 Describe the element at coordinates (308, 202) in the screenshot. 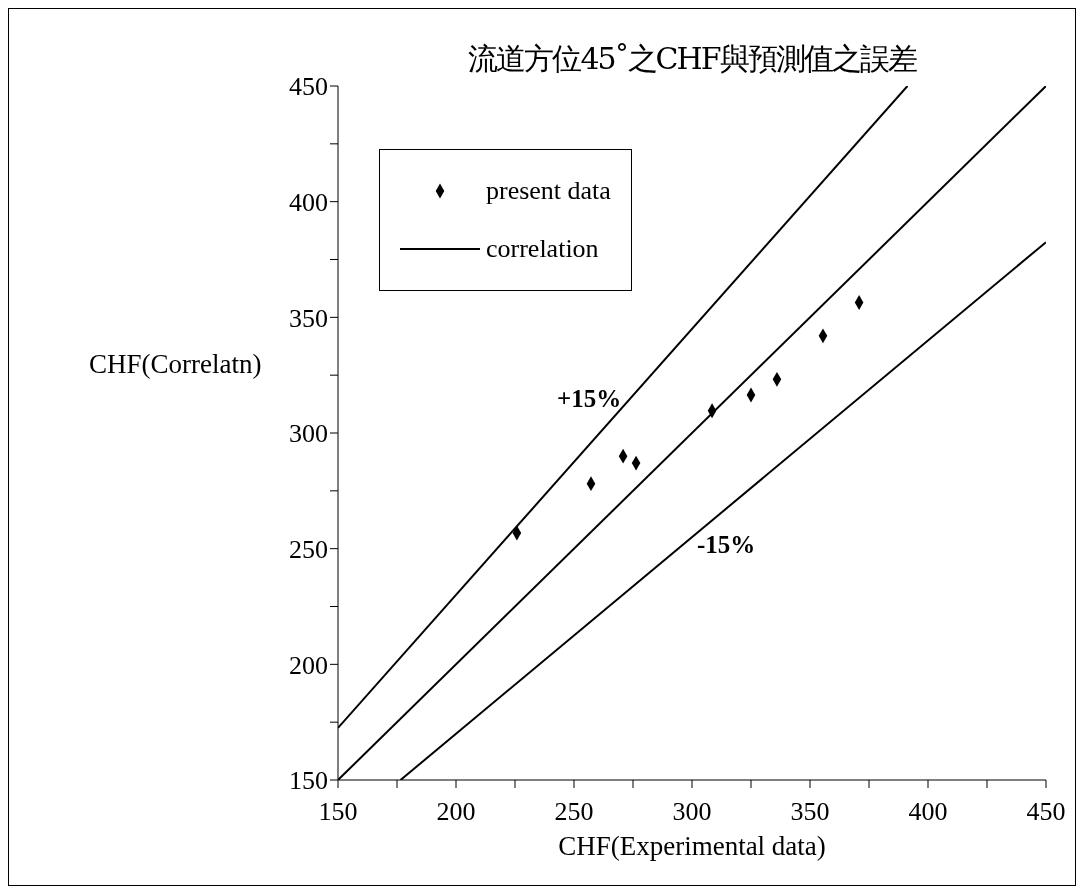

I see `y-tick-label: 400` at that location.